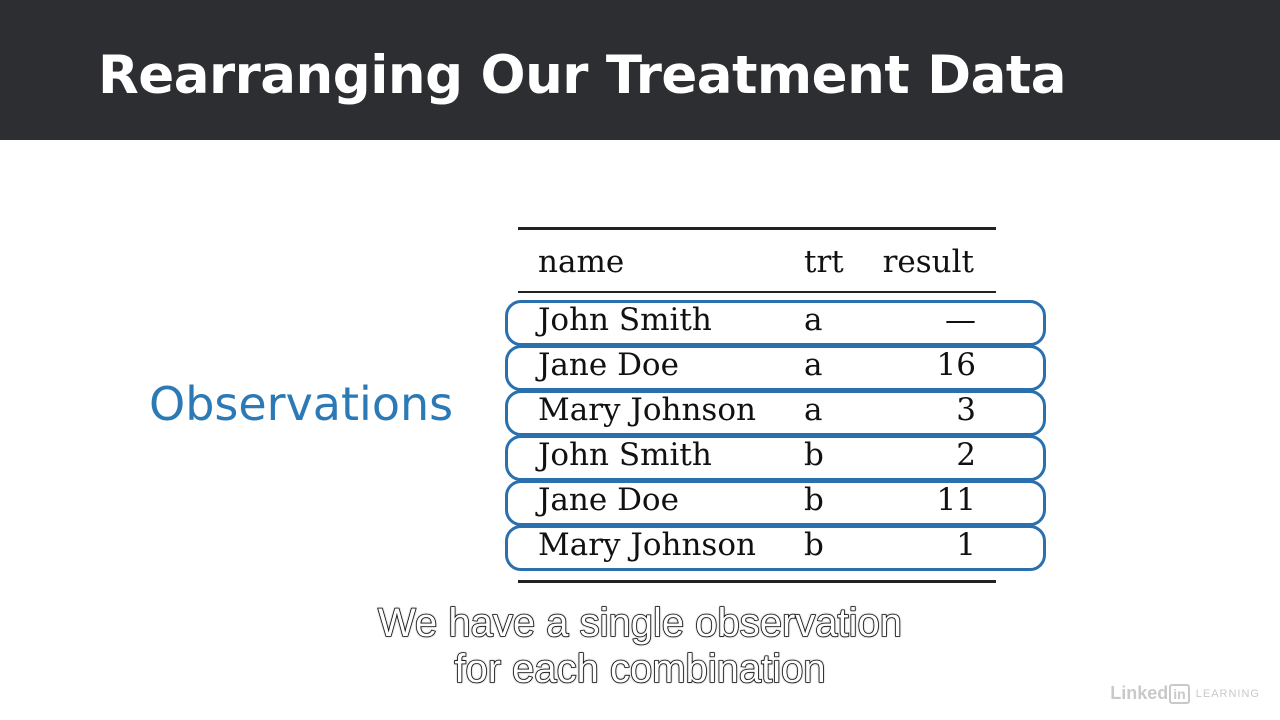  What do you see at coordinates (956, 365) in the screenshot?
I see `cell-result: 16` at bounding box center [956, 365].